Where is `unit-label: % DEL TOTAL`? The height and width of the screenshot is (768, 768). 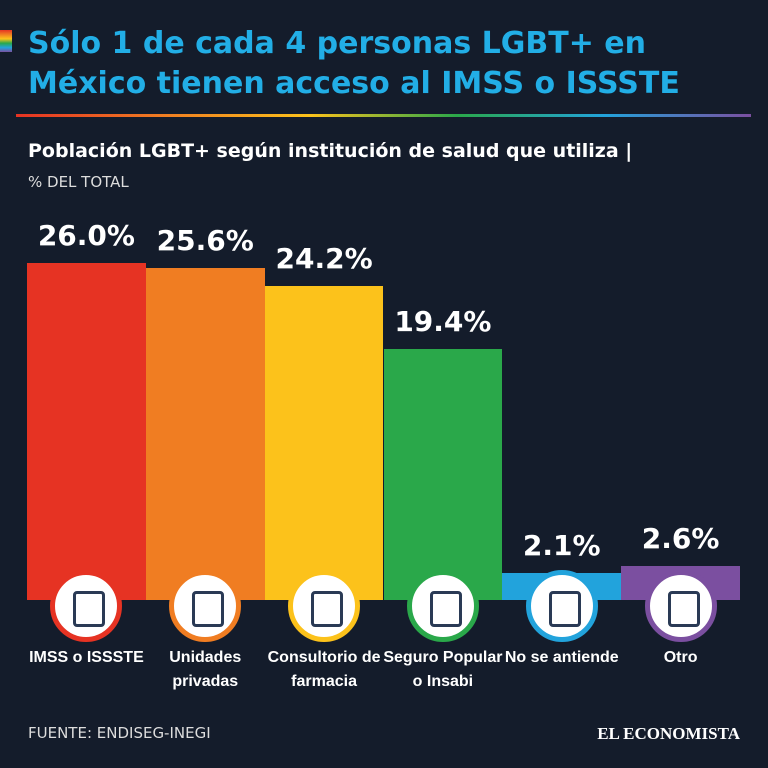 unit-label: % DEL TOTAL is located at coordinates (78, 182).